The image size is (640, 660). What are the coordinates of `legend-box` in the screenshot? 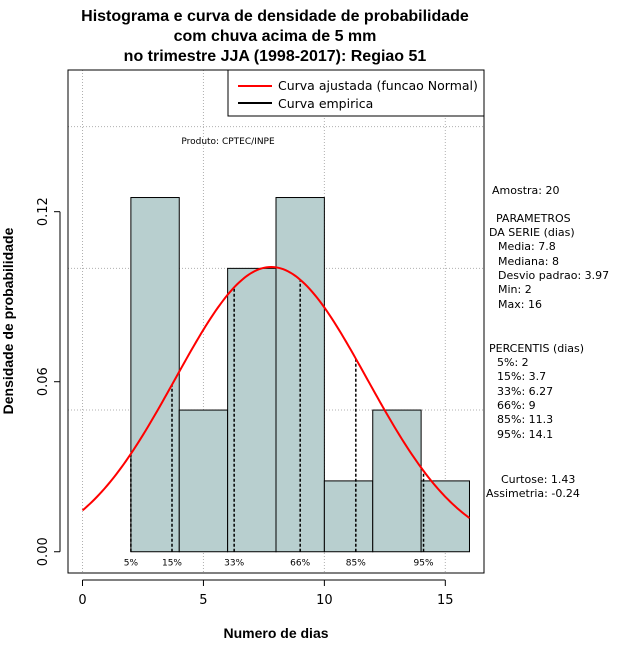 It's located at (356, 93).